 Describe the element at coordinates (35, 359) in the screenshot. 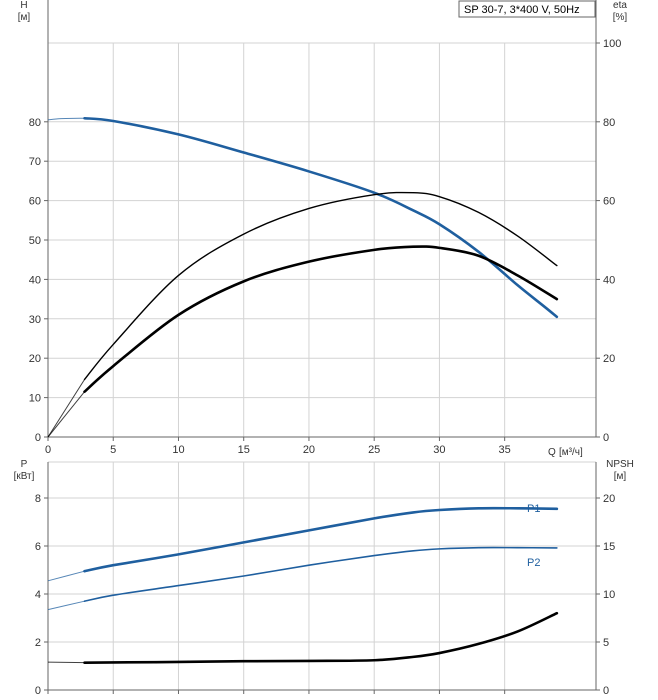

I see `head-left-tick-label: 20` at that location.